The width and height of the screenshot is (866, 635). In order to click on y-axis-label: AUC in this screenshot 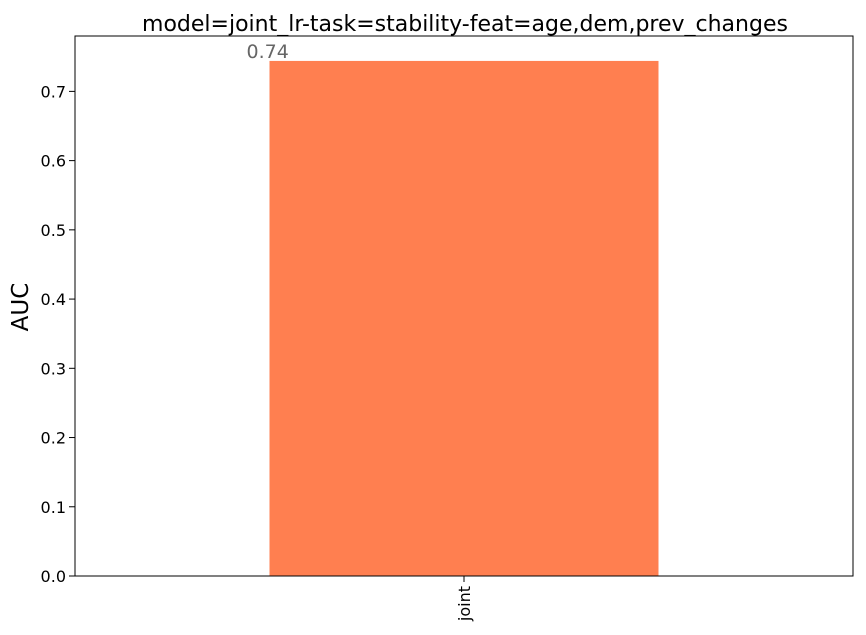, I will do `click(21, 307)`.